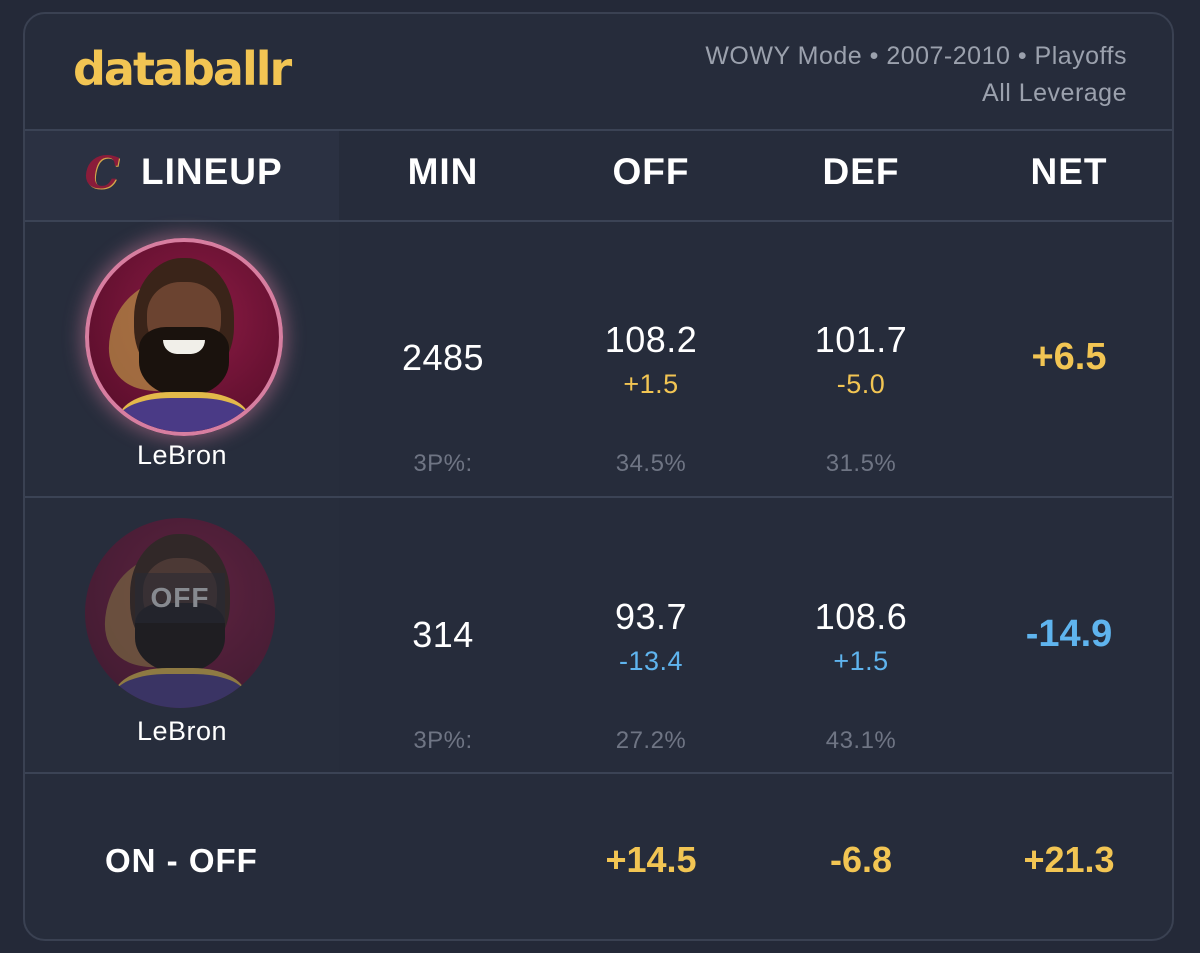 This screenshot has width=1200, height=953. I want to click on on-off-net: +21.3, so click(1069, 859).